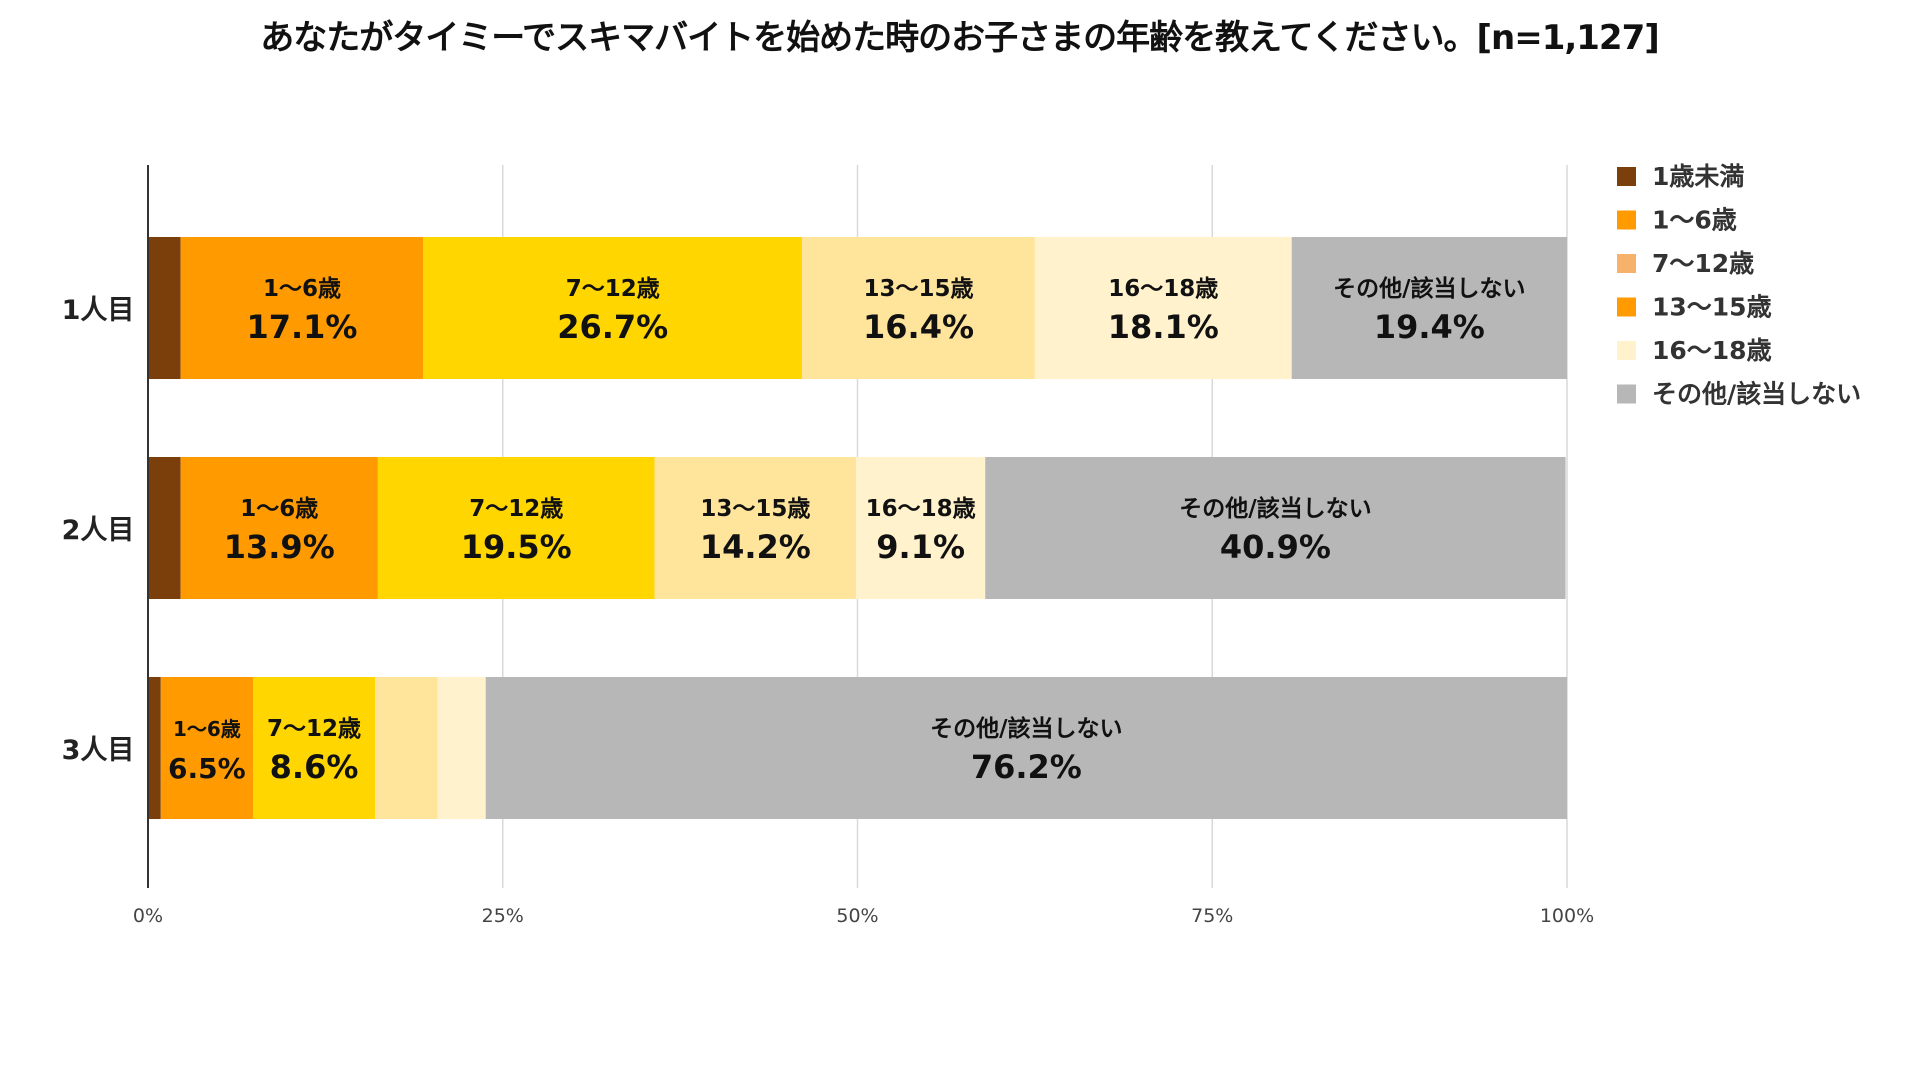 The height and width of the screenshot is (1080, 1919). I want to click on data-label-row2-series3: 19.5%, so click(516, 547).